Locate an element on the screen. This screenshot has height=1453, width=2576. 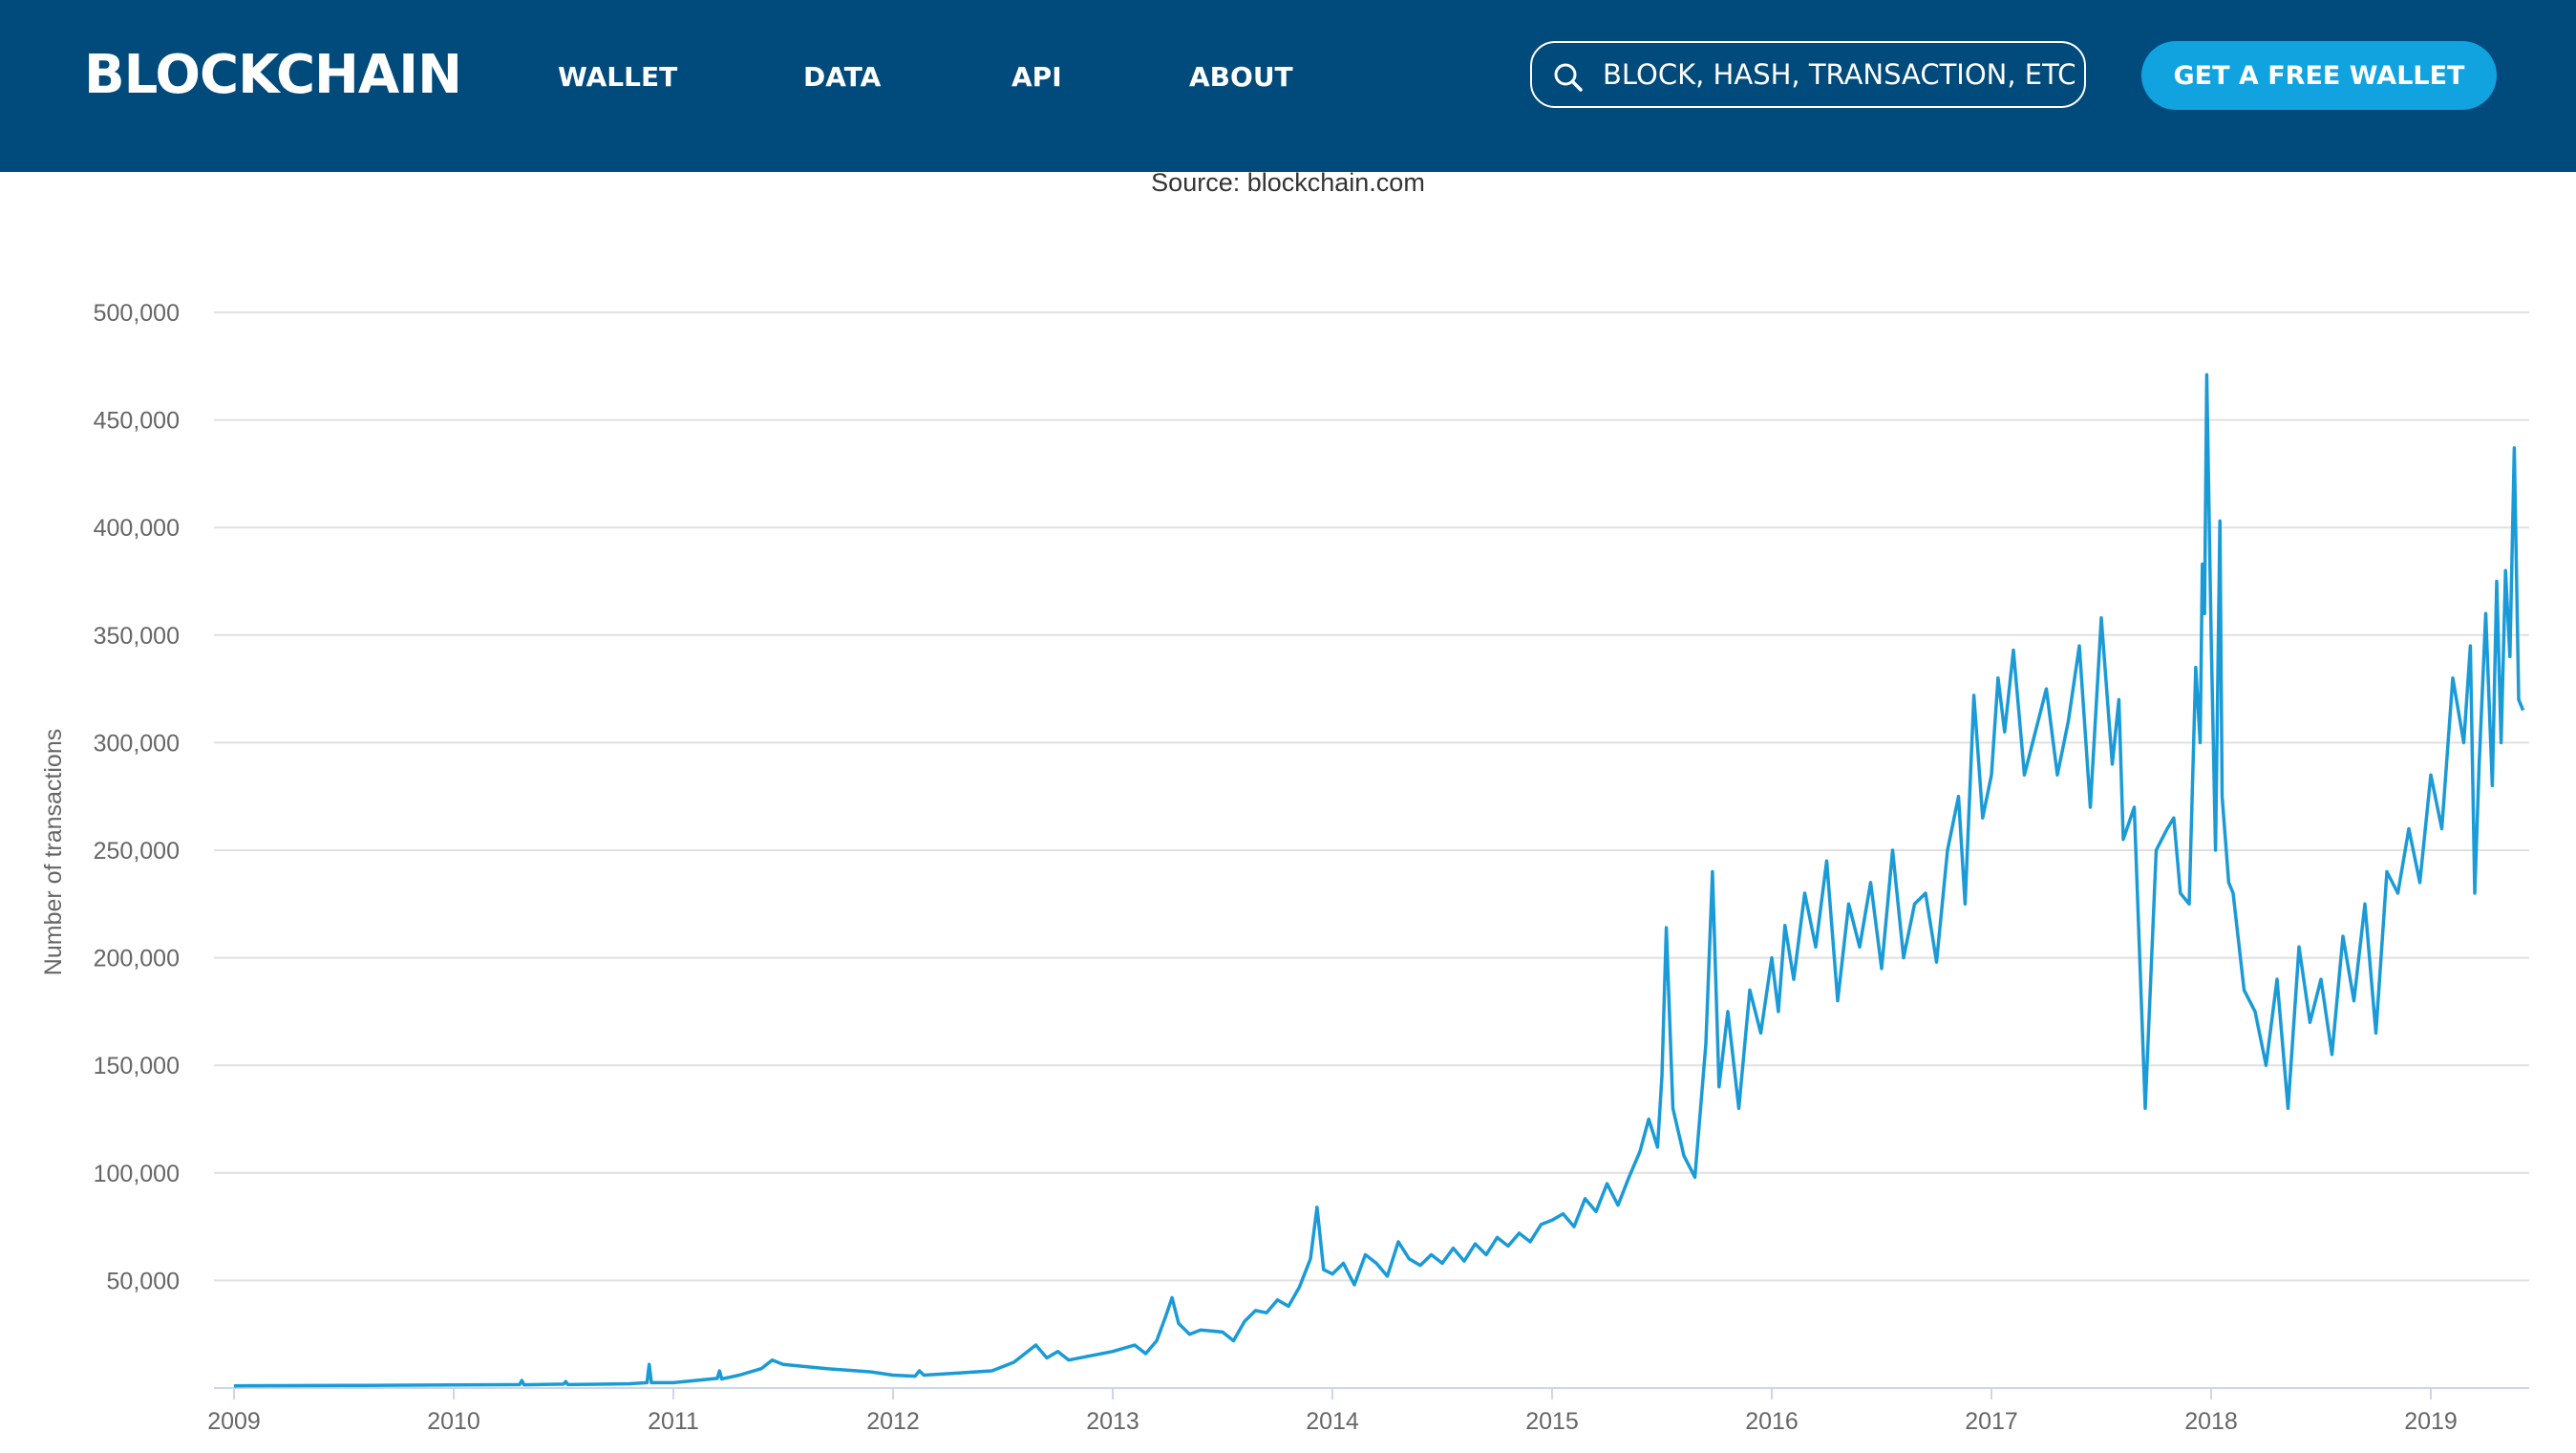
search-box is located at coordinates (1808, 75).